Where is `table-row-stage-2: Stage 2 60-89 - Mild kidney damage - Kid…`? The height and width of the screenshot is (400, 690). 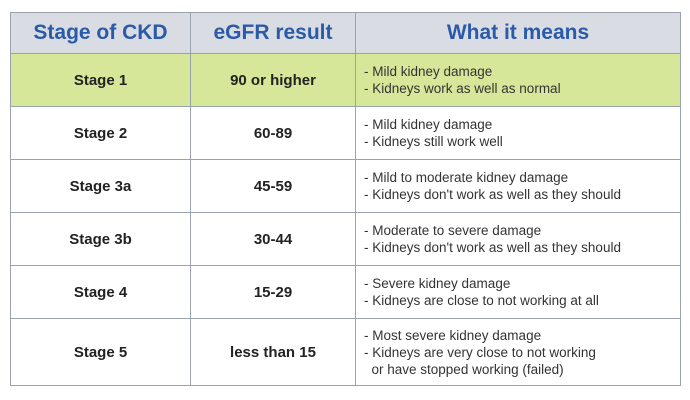 table-row-stage-2: Stage 2 60-89 - Mild kidney damage - Kid… is located at coordinates (345, 133).